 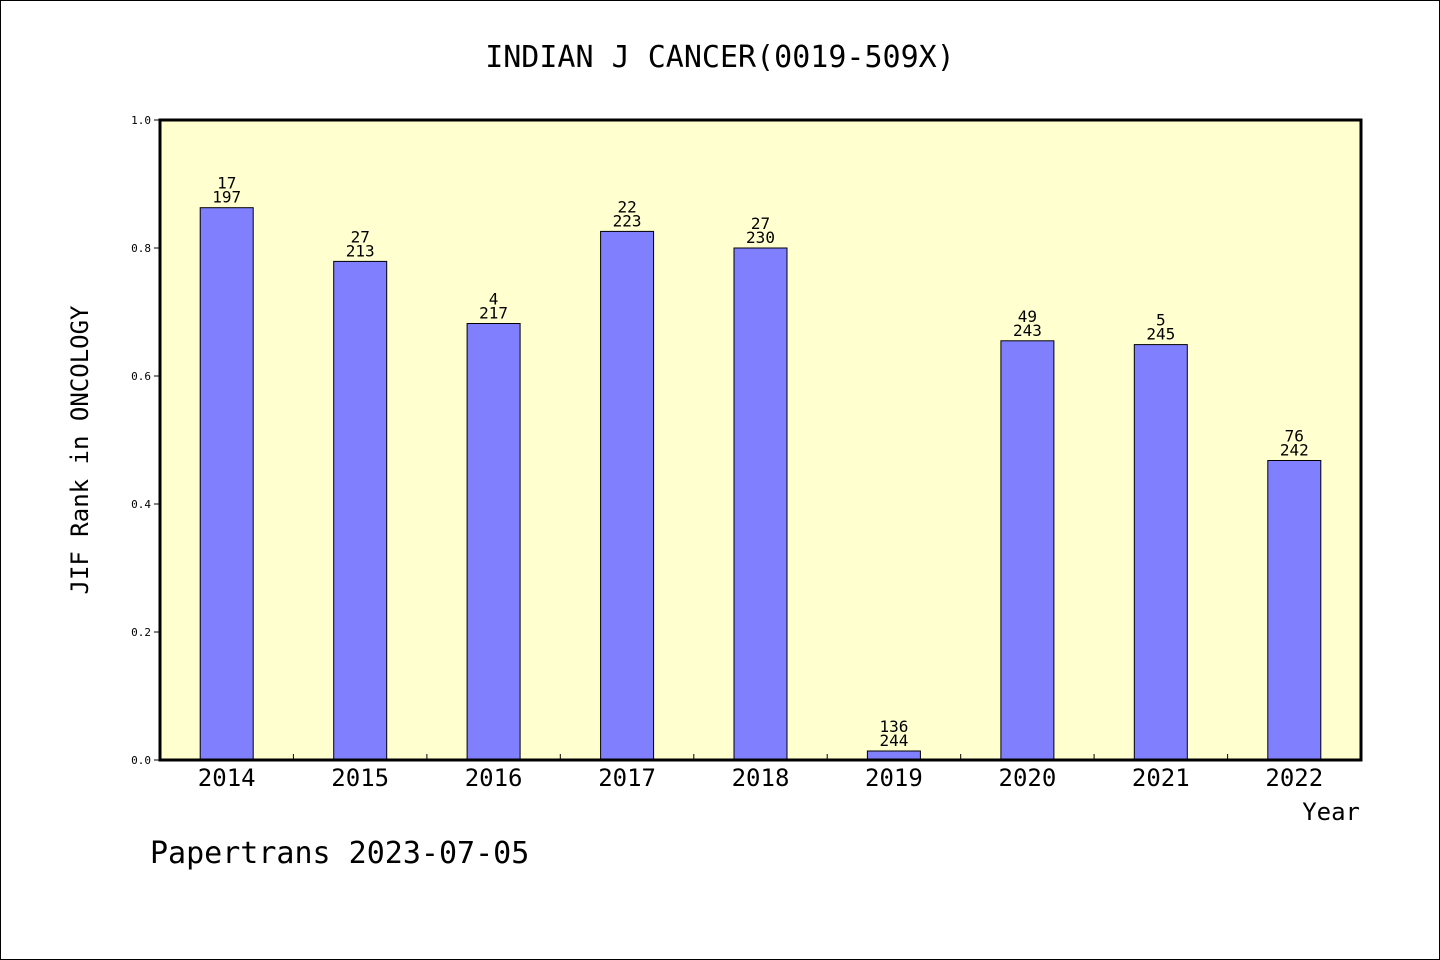 What do you see at coordinates (1027, 550) in the screenshot?
I see `bar-2020` at bounding box center [1027, 550].